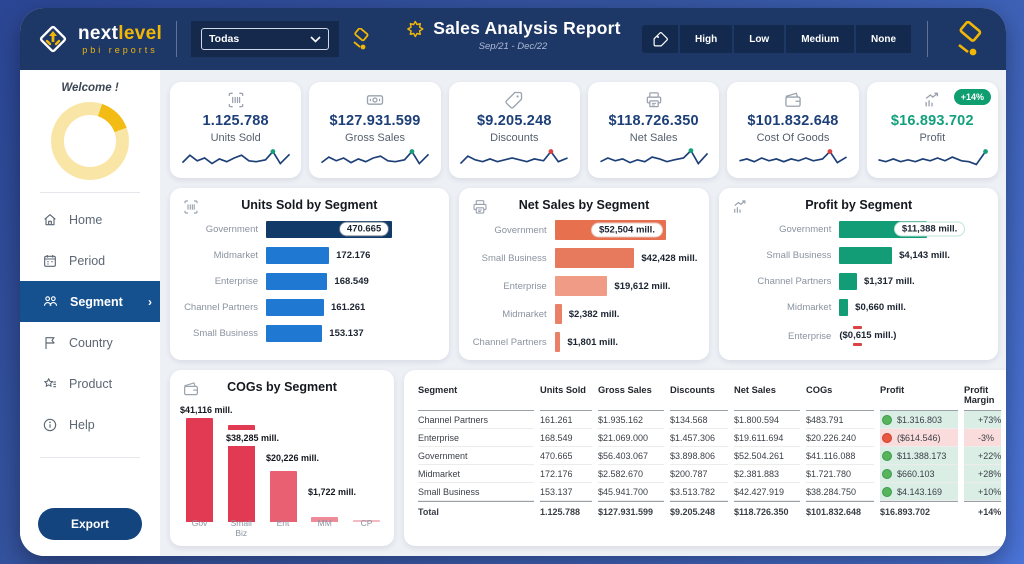 This screenshot has height=564, width=1024. What do you see at coordinates (366, 521) in the screenshot?
I see `column-cp` at bounding box center [366, 521].